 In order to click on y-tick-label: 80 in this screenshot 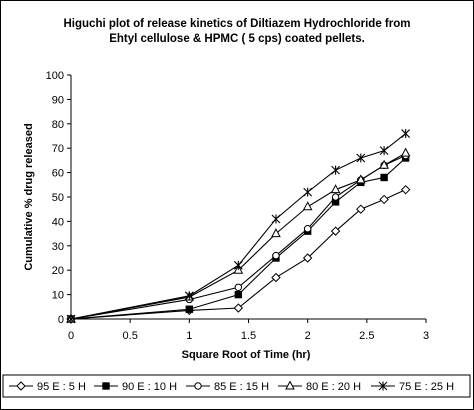, I will do `click(58, 125)`.